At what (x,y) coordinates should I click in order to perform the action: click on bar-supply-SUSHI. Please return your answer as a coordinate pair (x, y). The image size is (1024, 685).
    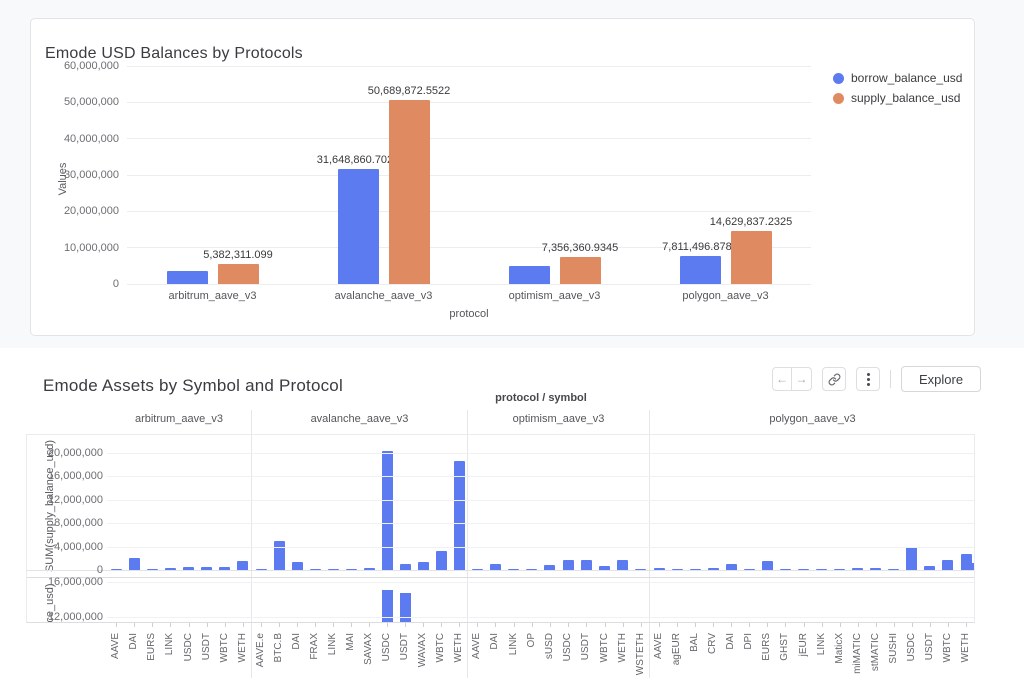
    Looking at the image, I should click on (894, 569).